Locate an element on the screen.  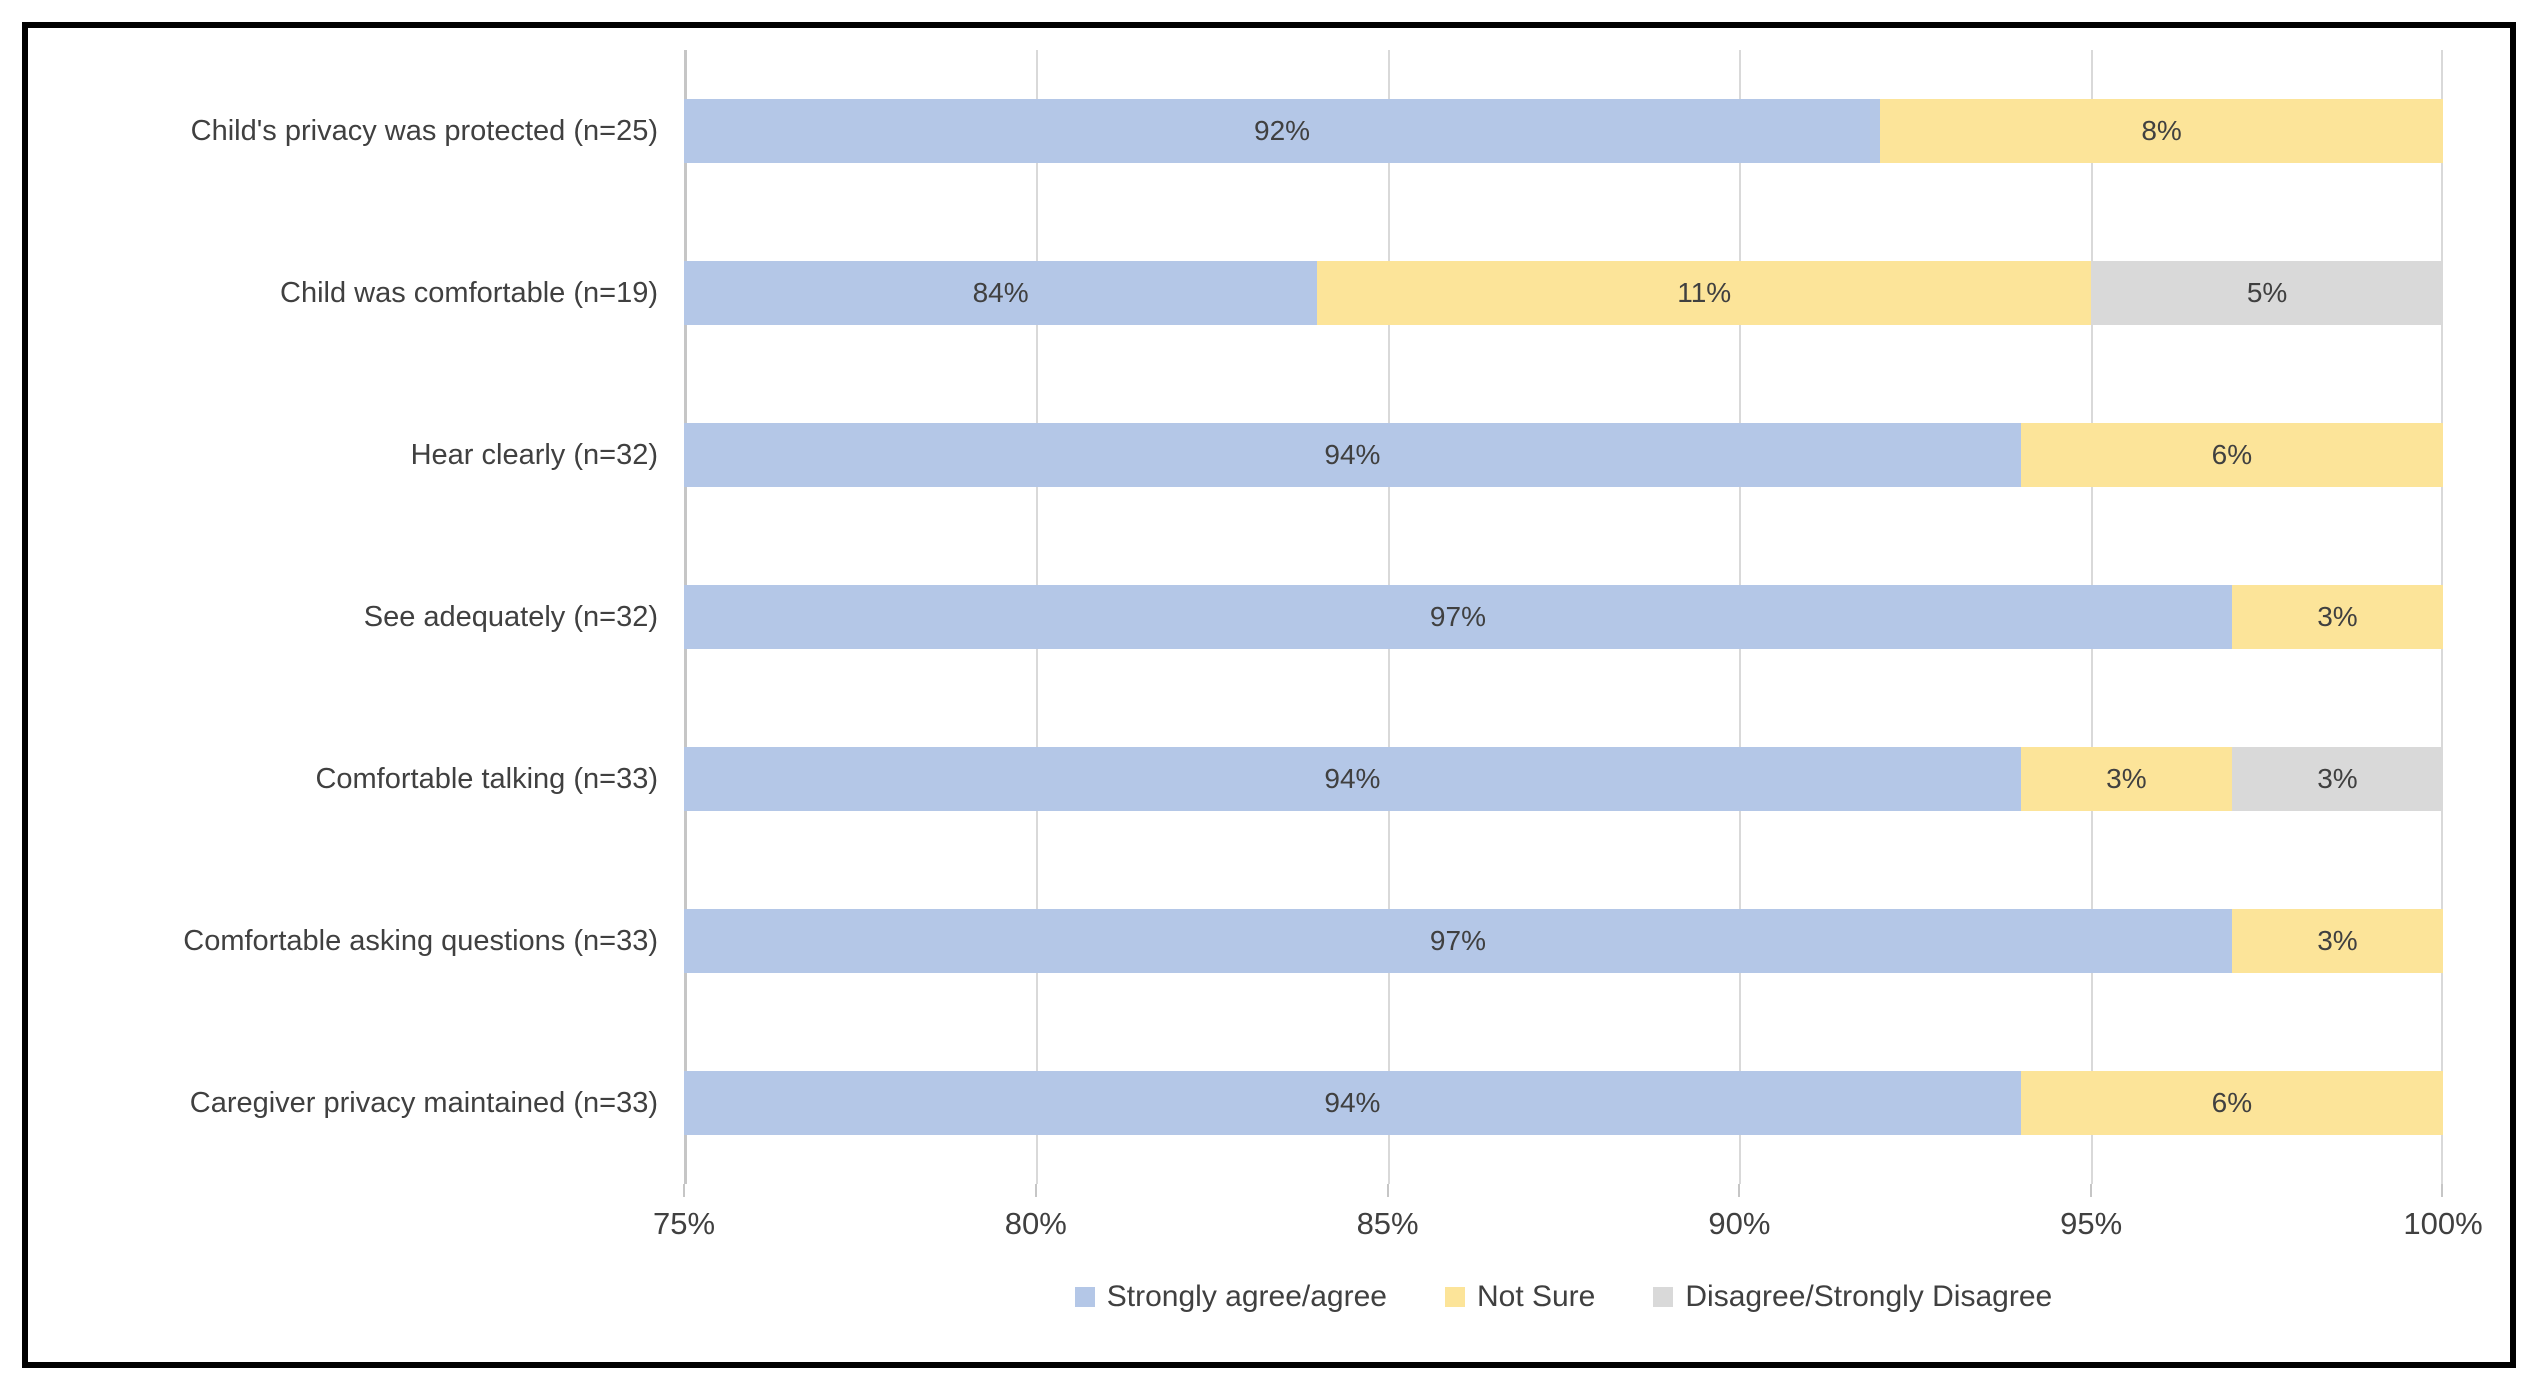
legend-label: Disagree/Strongly Disagree is located at coordinates (1869, 1296).